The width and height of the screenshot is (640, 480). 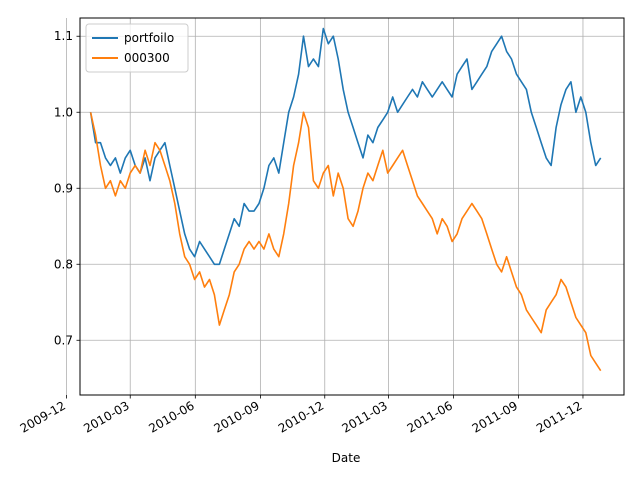 I want to click on x-axis-label: Date, so click(x=346, y=458).